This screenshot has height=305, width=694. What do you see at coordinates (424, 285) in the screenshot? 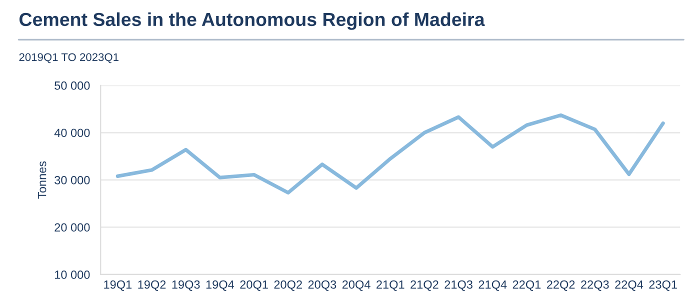
I see `x-tick-label: 21Q2` at bounding box center [424, 285].